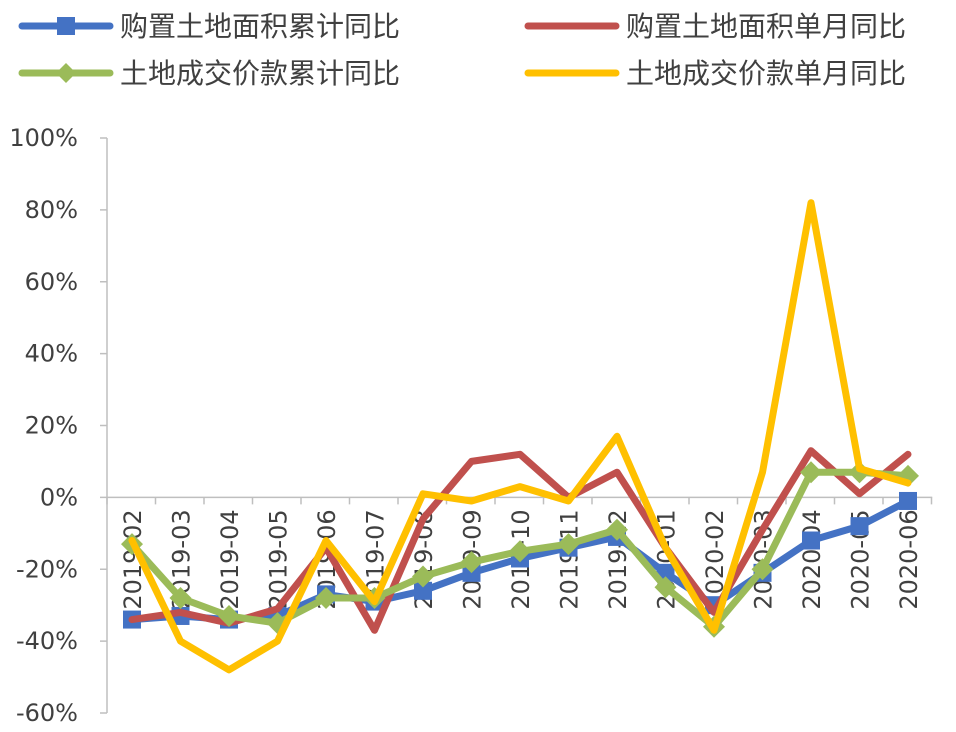  Describe the element at coordinates (909, 559) in the screenshot. I see `x-tick-label: 2020-06` at that location.